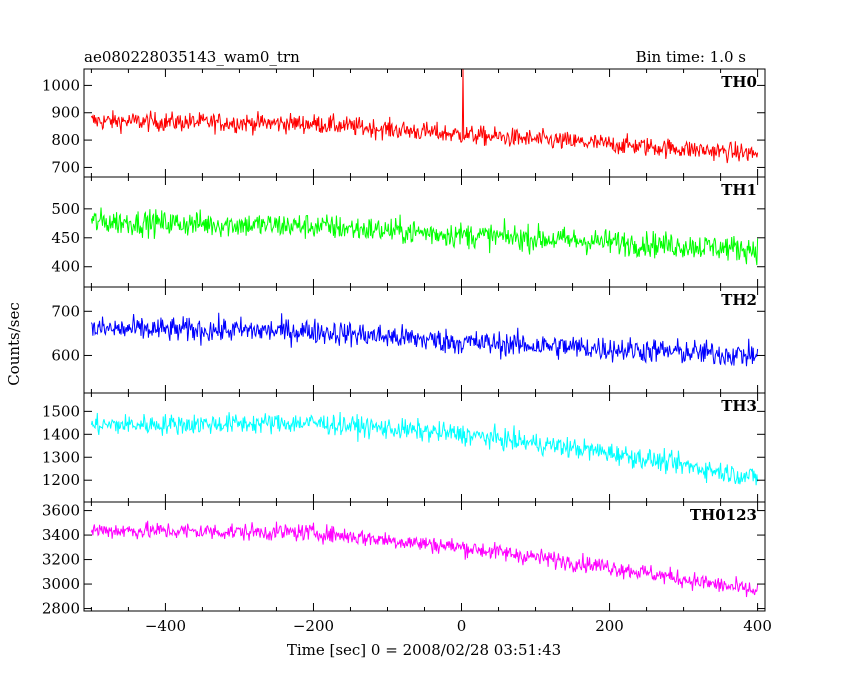  I want to click on panel-th0123: 2800 3000 3200 3400 3600 TH0123, so click(404, 559).